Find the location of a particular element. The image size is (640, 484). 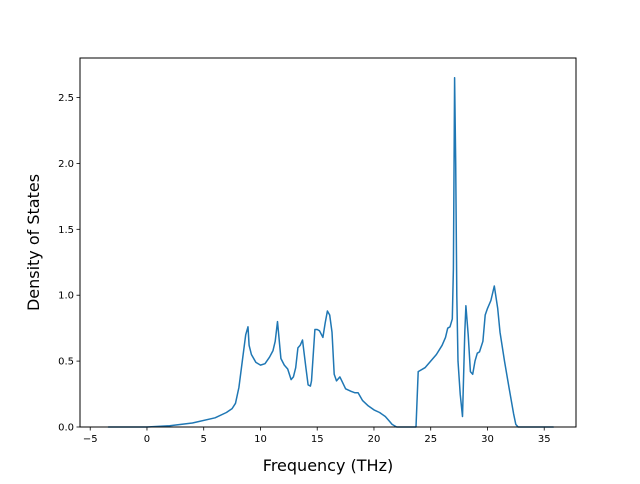

x-tick-label: 15 is located at coordinates (317, 439).